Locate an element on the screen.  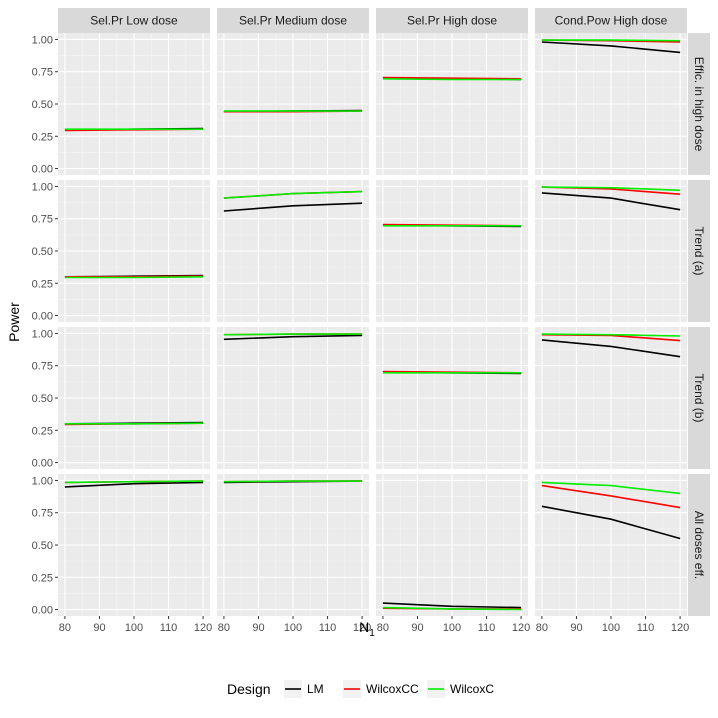
legend-item-wilcoxcc: WilcoxCC is located at coordinates (381, 689).